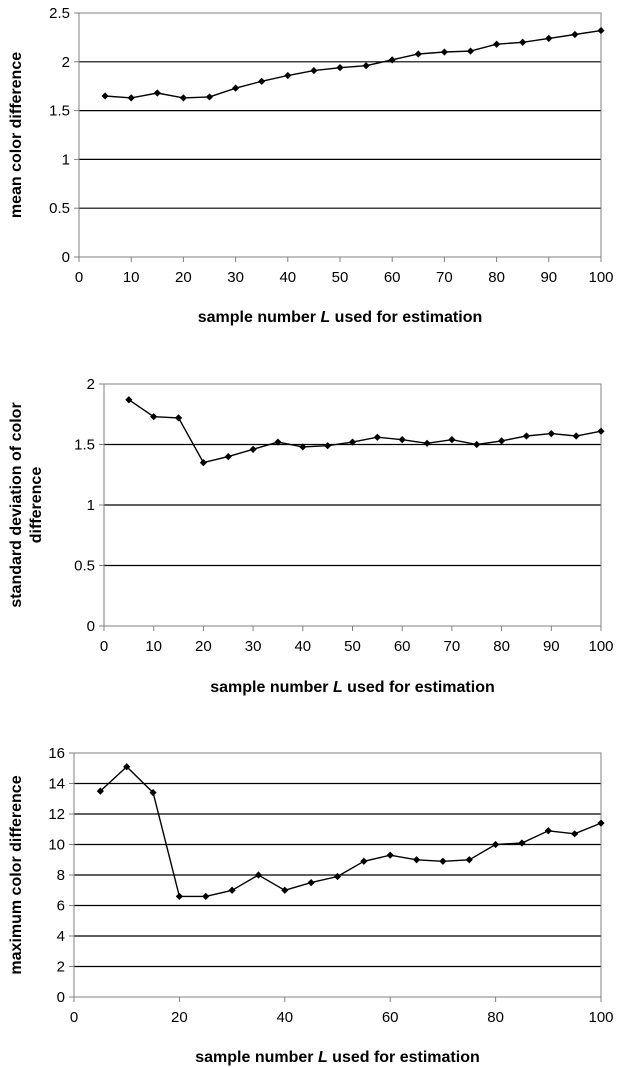 The height and width of the screenshot is (1067, 618). I want to click on y-tick-label: 1, so click(91, 505).